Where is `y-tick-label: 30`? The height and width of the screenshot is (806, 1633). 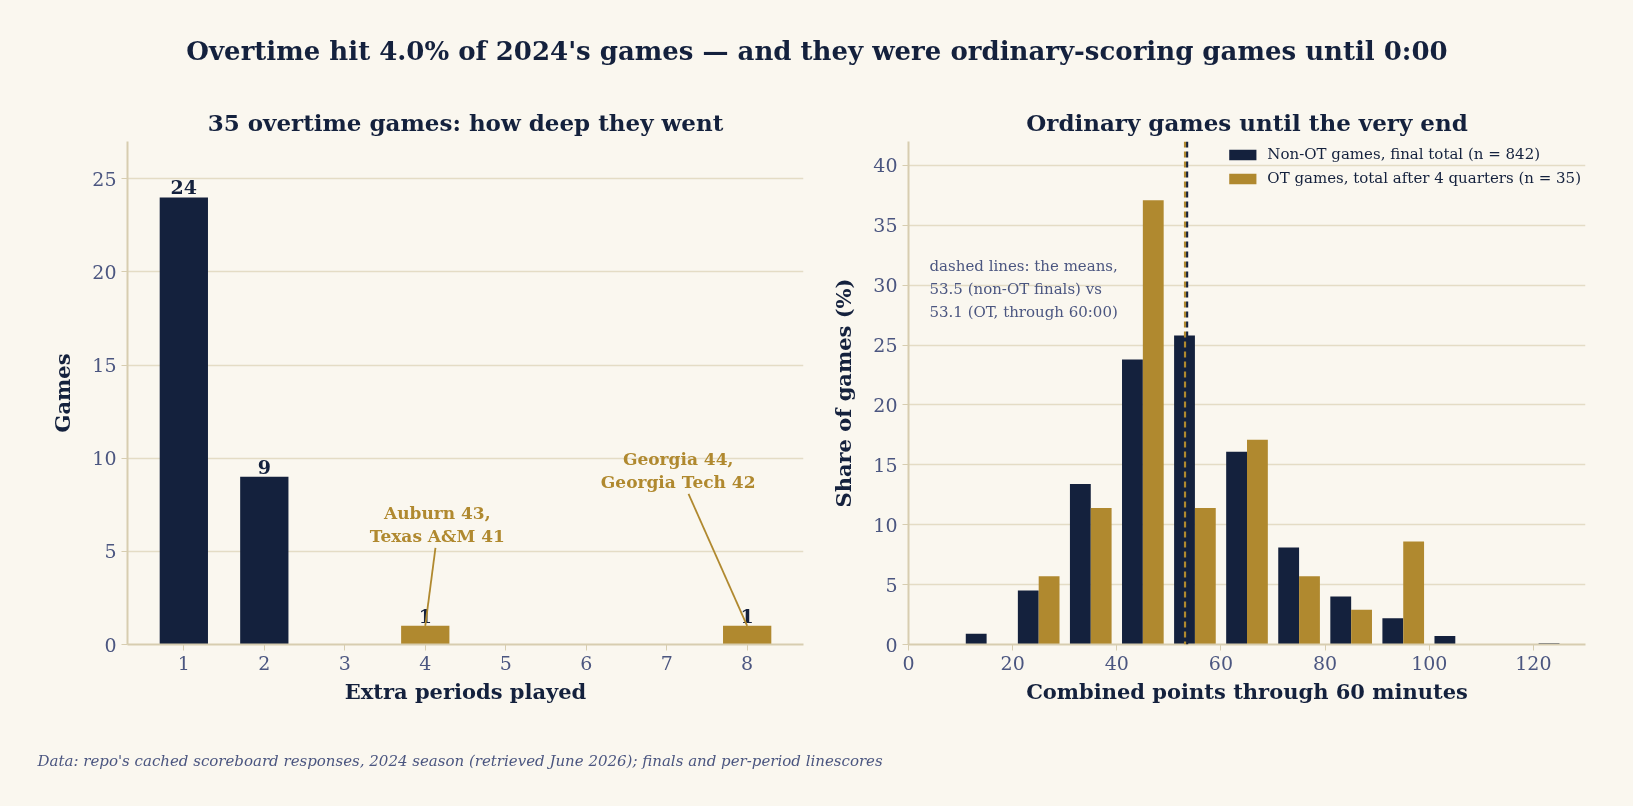 y-tick-label: 30 is located at coordinates (885, 285).